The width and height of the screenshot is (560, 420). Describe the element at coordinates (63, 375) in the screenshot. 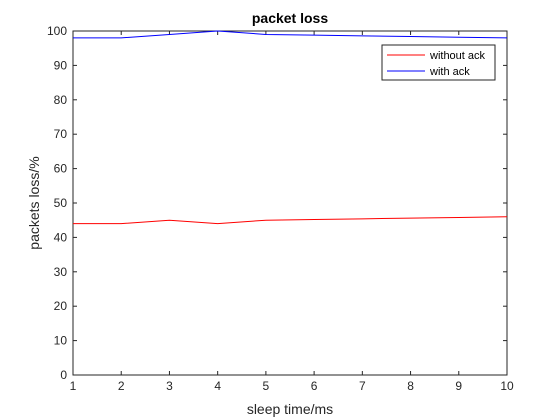

I see `y-tick-label: 0` at that location.